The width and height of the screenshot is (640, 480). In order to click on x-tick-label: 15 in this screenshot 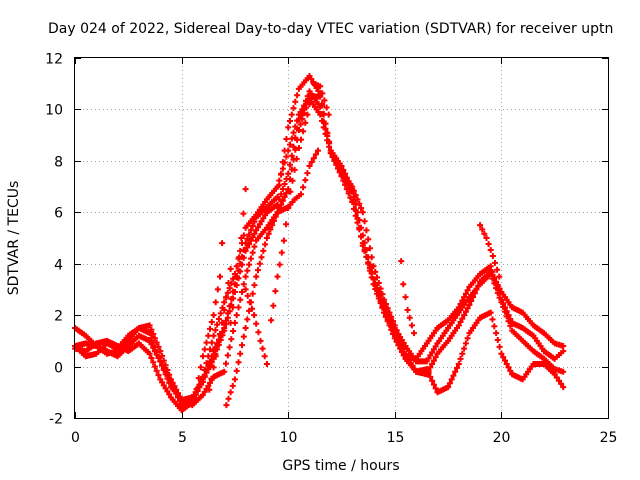, I will do `click(396, 438)`.